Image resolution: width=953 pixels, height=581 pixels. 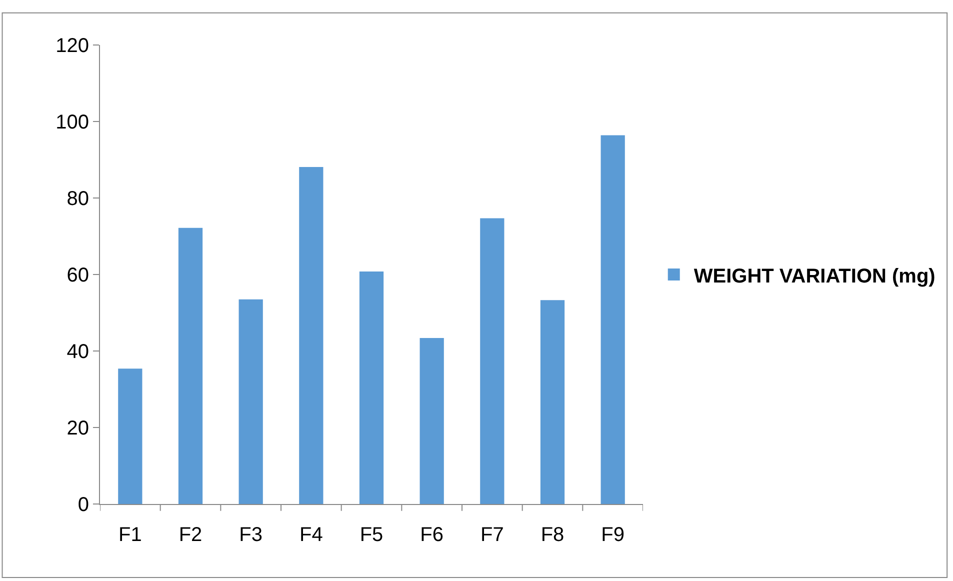 What do you see at coordinates (77, 352) in the screenshot?
I see `y-tick-label: 40` at bounding box center [77, 352].